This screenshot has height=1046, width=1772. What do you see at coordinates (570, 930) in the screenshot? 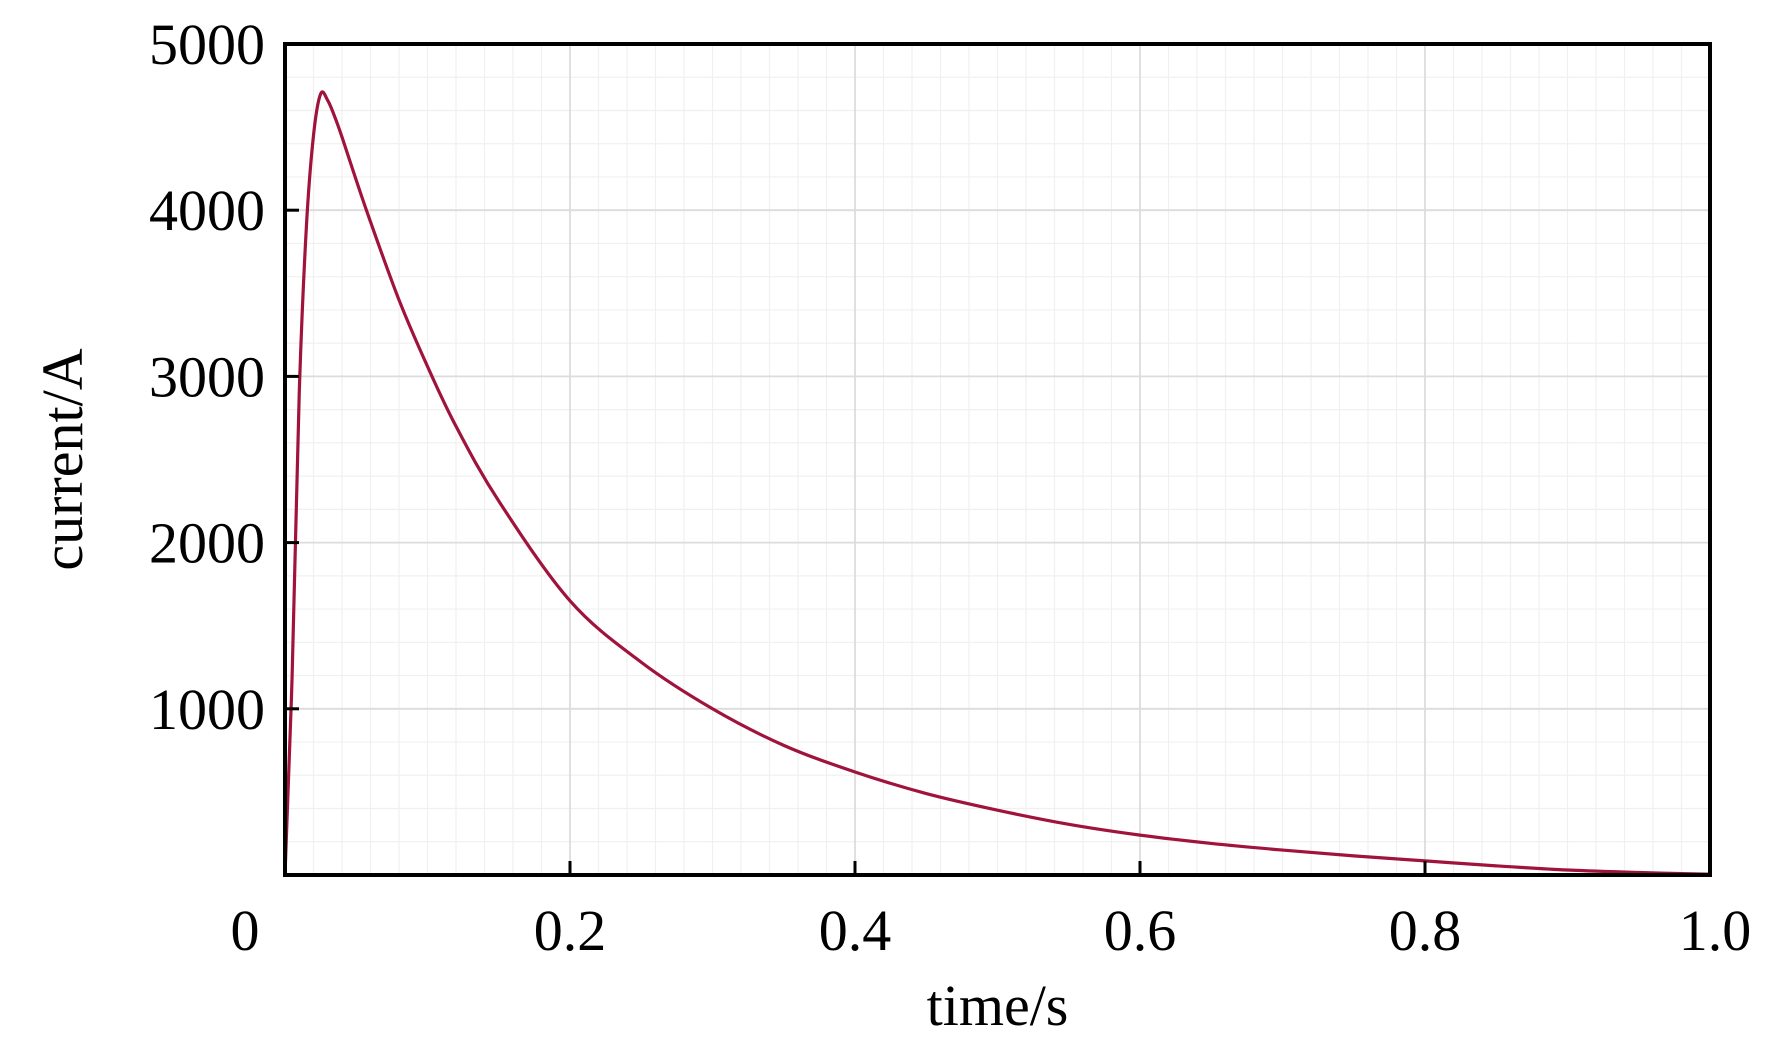
I see `x-tick-label: 0.2` at bounding box center [570, 930].